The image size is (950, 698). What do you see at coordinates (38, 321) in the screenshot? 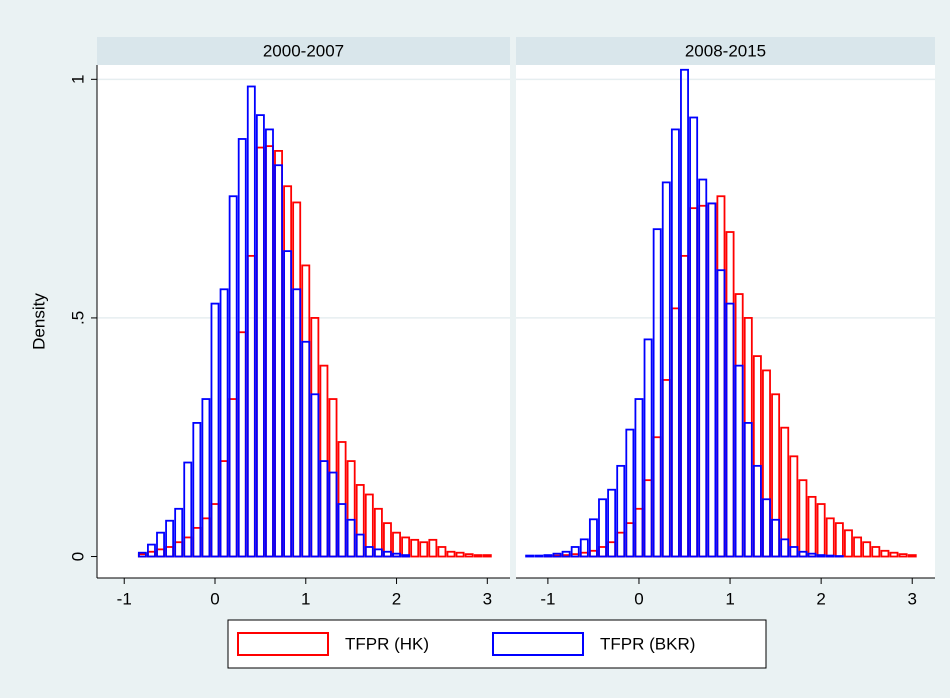
I see `y-axis-label: Density` at bounding box center [38, 321].